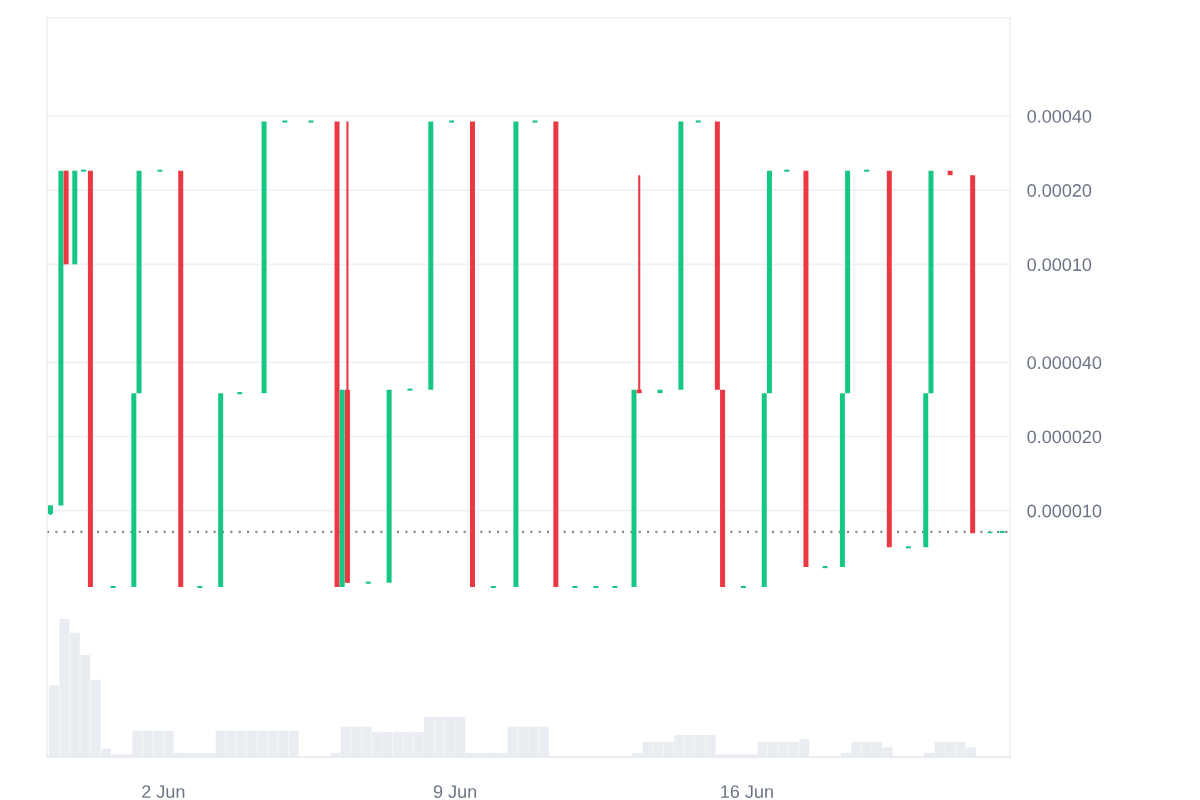  I want to click on y-tick-label: 0.000010, so click(1064, 511).